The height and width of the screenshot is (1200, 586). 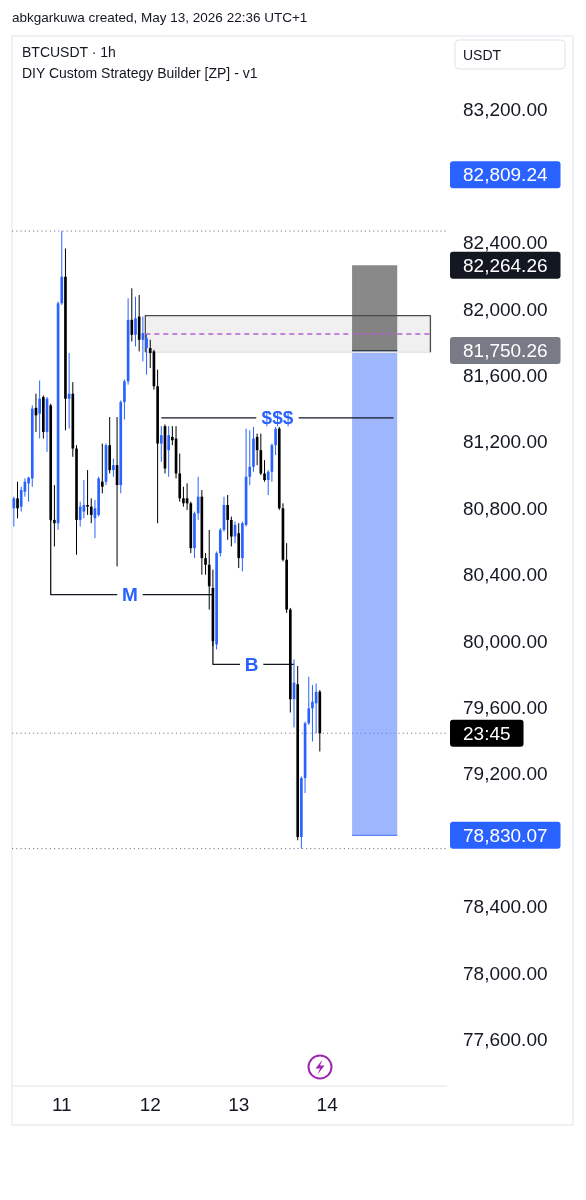 What do you see at coordinates (505, 907) in the screenshot?
I see `y-tick-label: 78,400.00` at bounding box center [505, 907].